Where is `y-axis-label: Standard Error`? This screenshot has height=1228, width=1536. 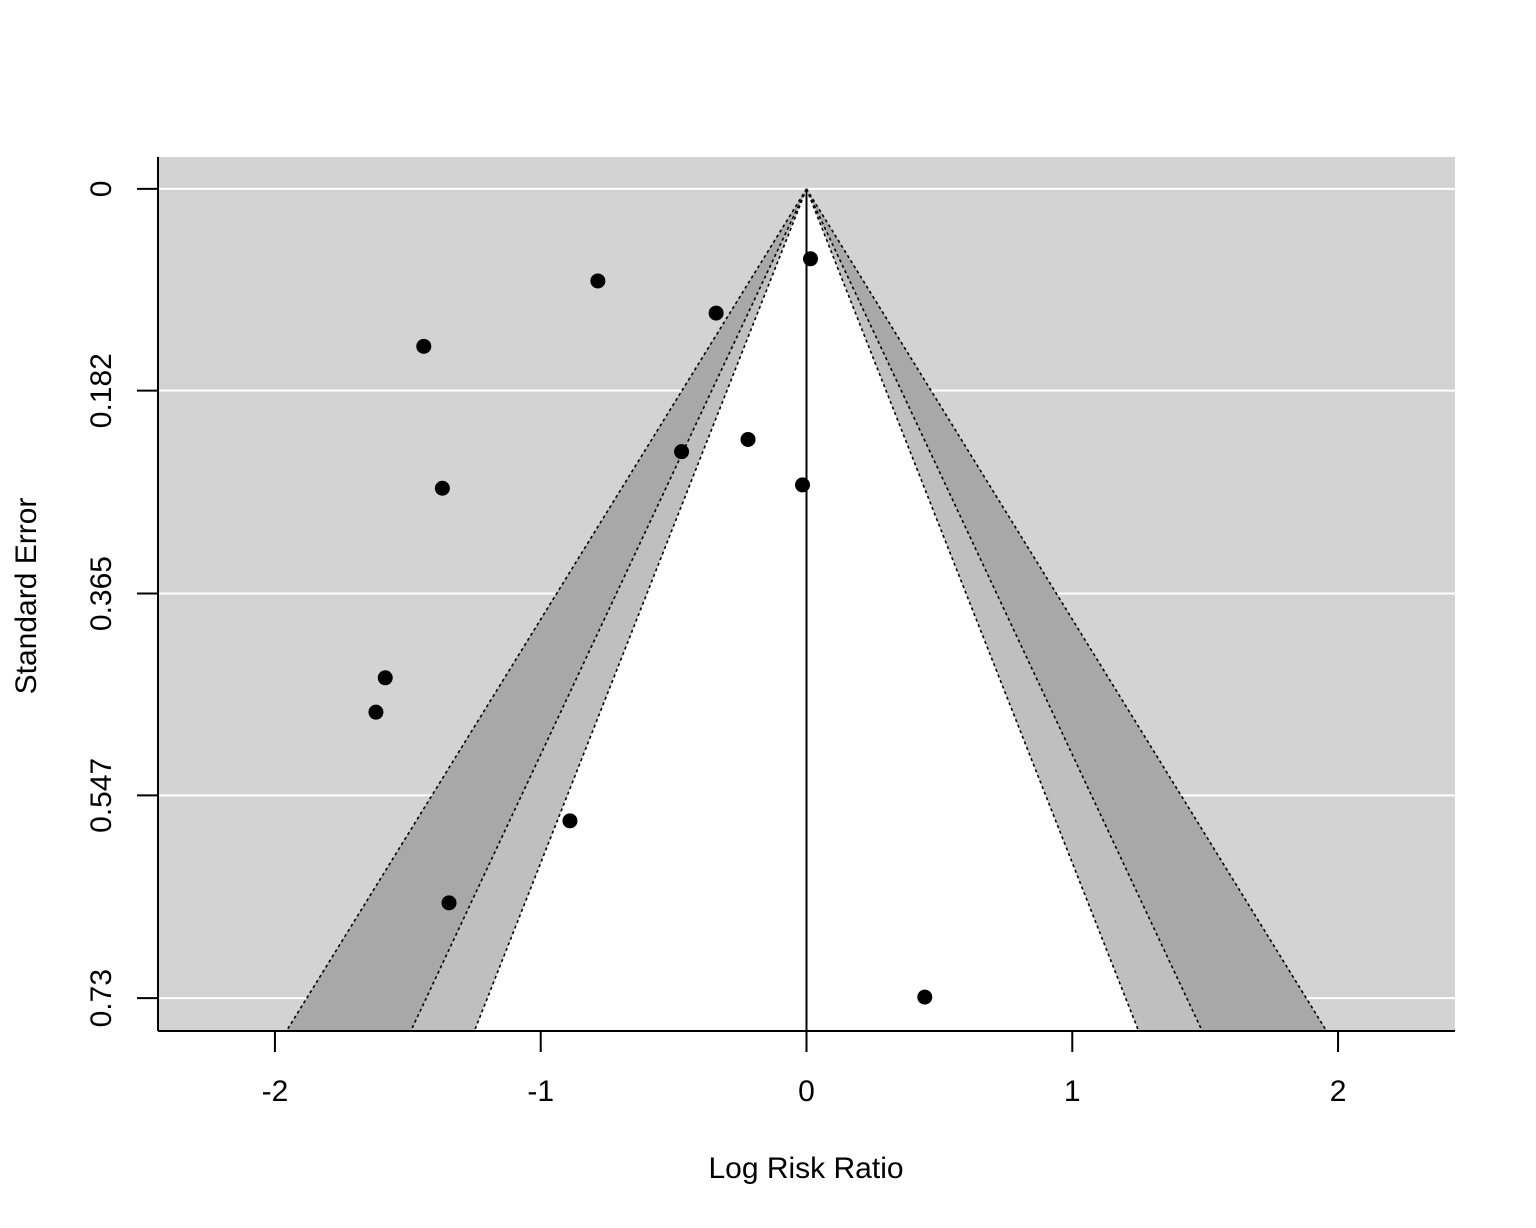
y-axis-label: Standard Error is located at coordinates (26, 596).